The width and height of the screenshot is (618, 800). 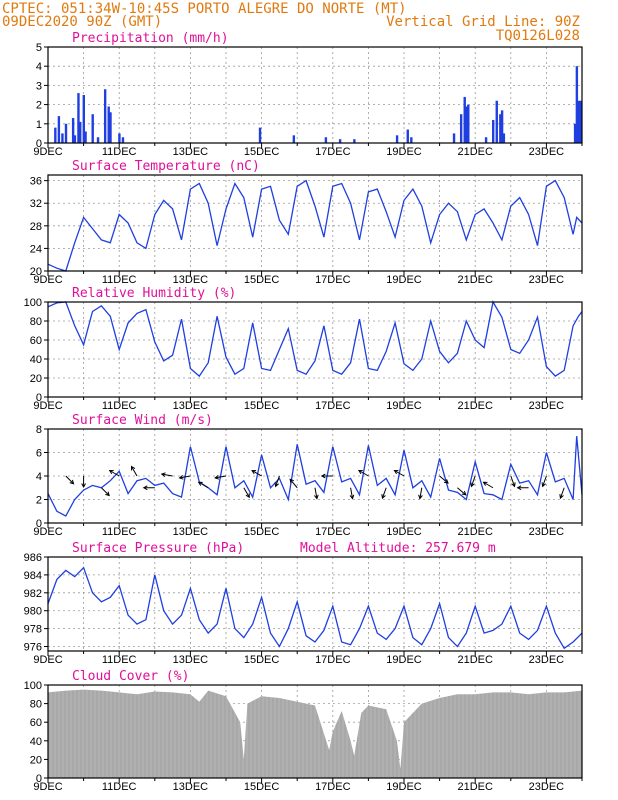 I want to click on pressure-series-line, so click(x=315, y=608).